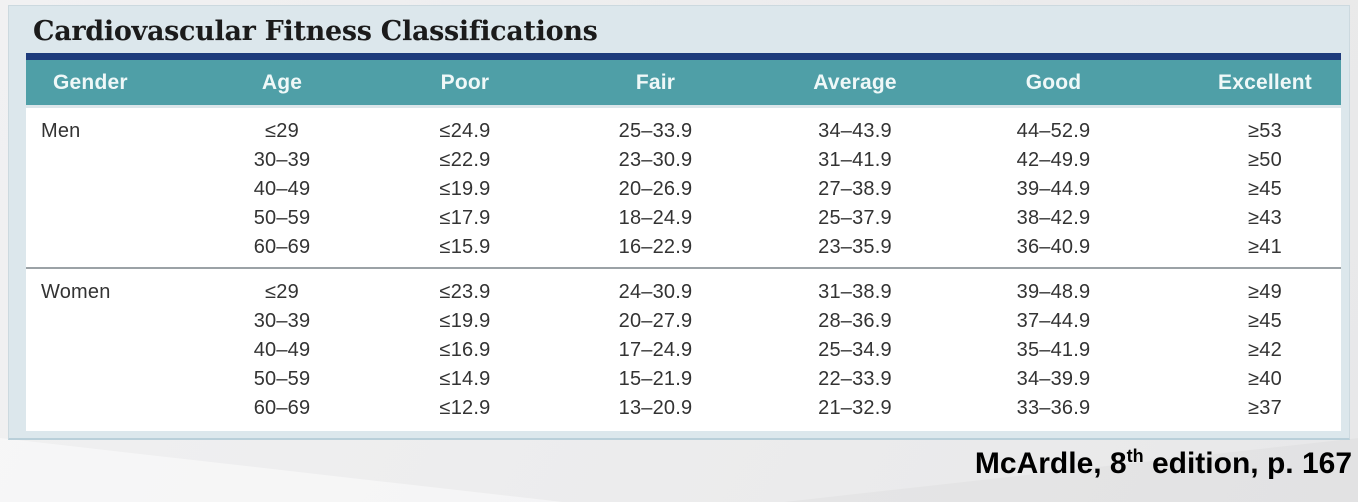 The image size is (1358, 502). I want to click on table-row: 60–69 ≤15.9 16–22.9 23–35.9 36–40.9 ≥41, so click(683, 250).